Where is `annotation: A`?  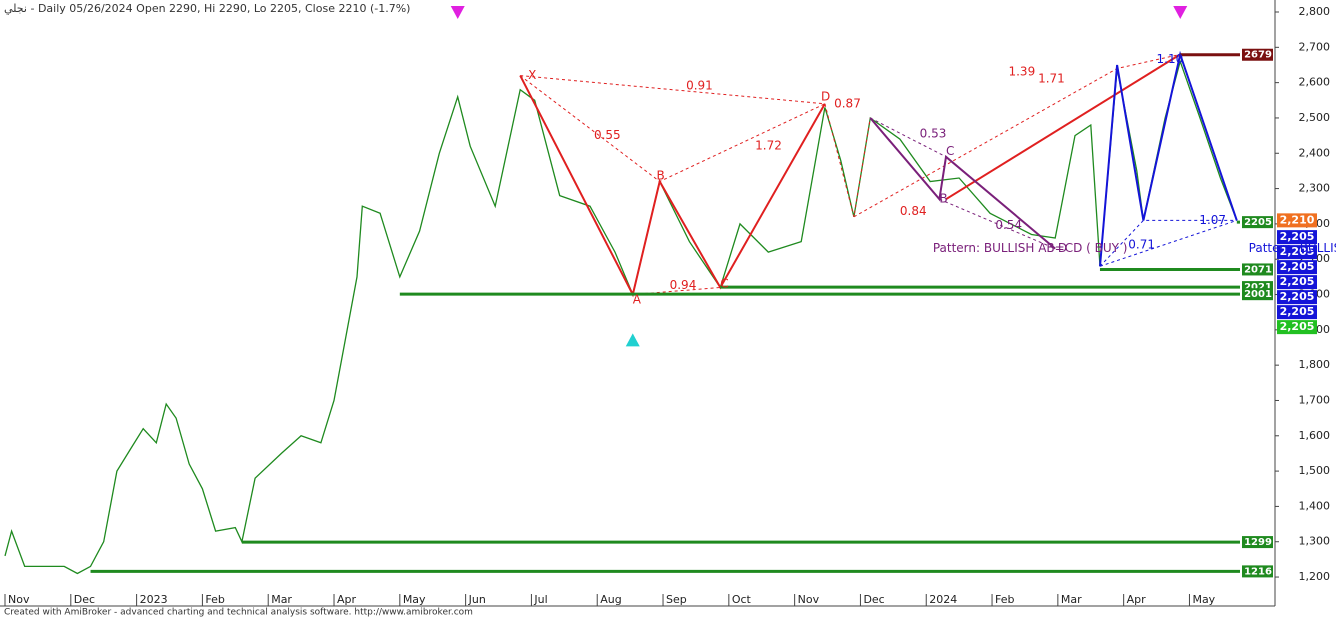
annotation: A is located at coordinates (637, 299).